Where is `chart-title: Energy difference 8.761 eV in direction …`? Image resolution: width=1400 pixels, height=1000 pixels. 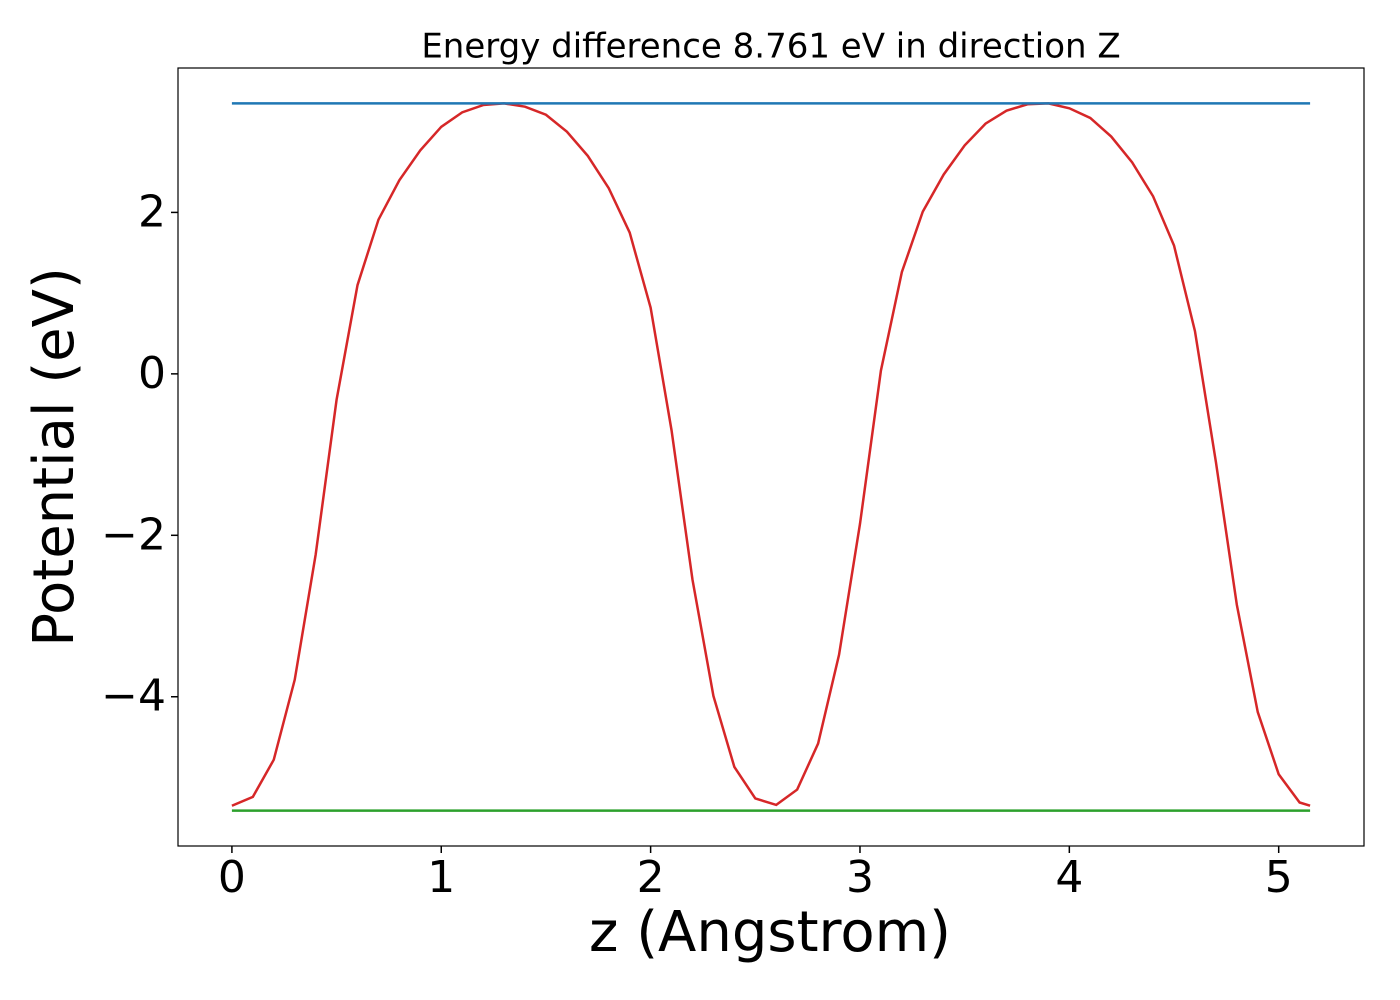
chart-title: Energy difference 8.761 eV in direction … is located at coordinates (770, 47).